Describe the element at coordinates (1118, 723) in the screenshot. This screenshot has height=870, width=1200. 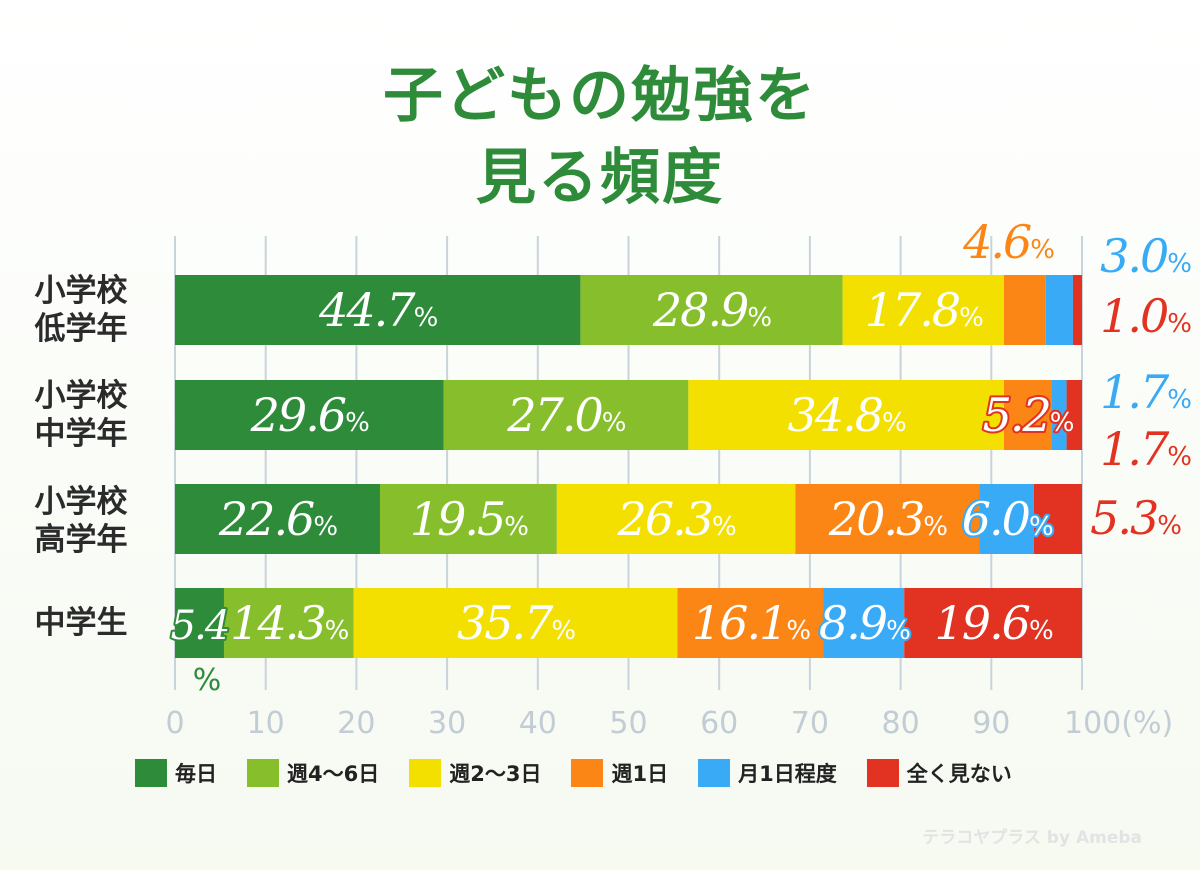
I see `x-tick-label-10: 100(%)` at that location.